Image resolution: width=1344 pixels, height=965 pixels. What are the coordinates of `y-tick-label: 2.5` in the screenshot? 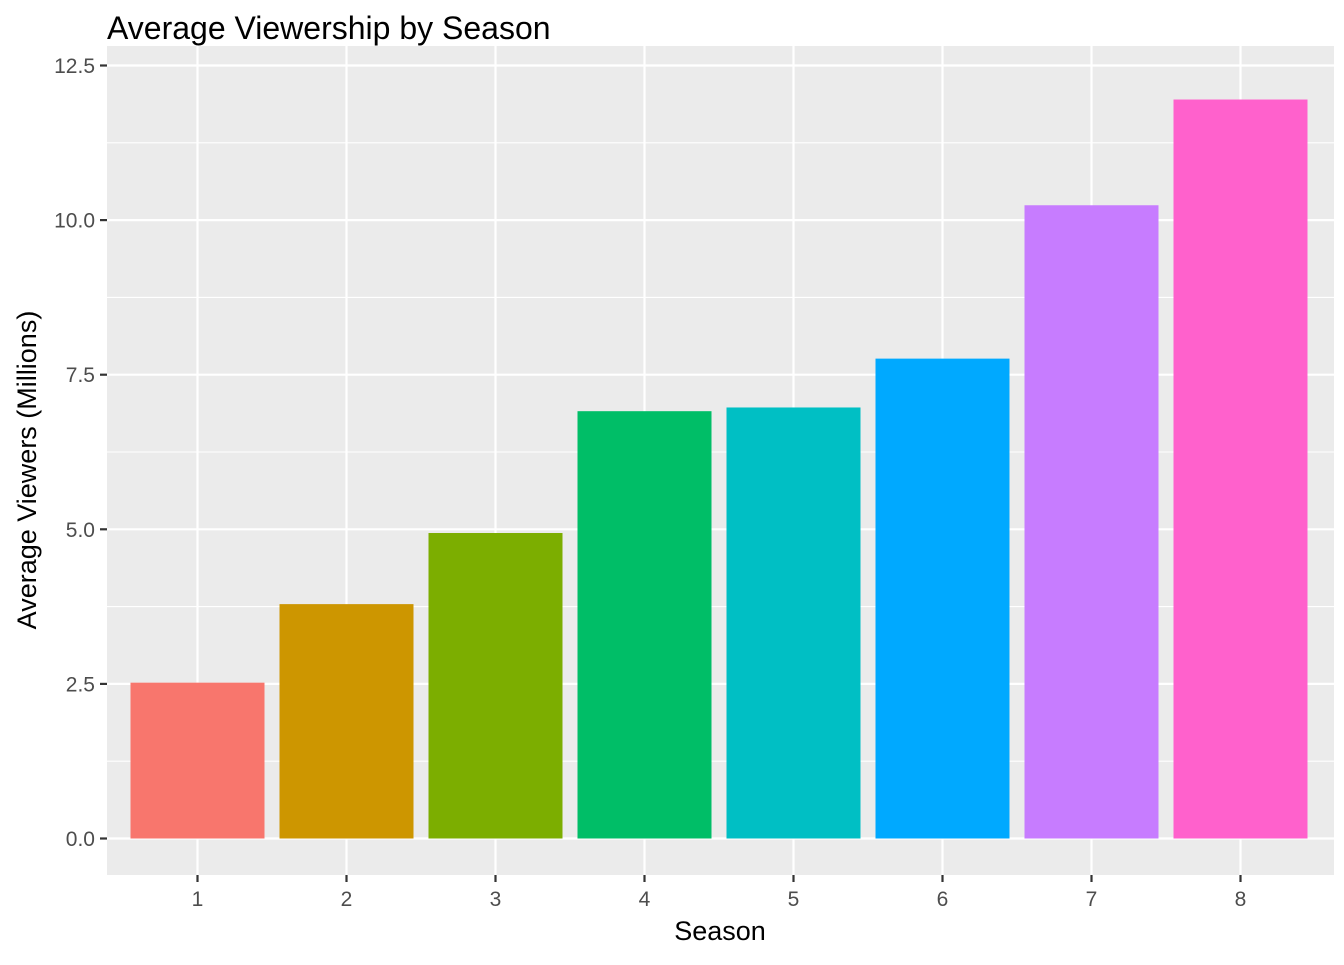 It's located at (80, 684).